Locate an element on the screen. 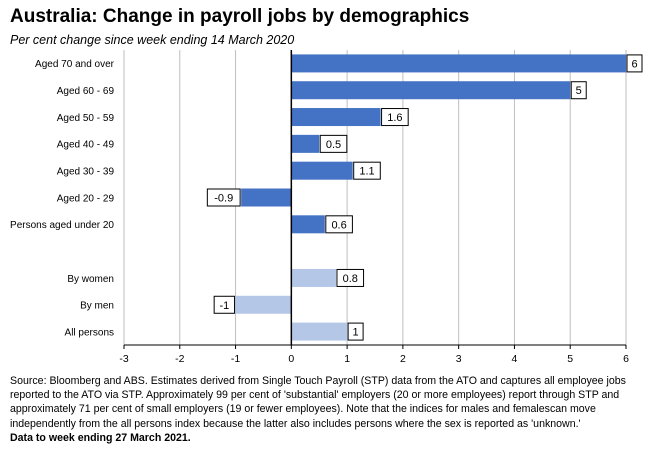  data-label-0-0: 6 is located at coordinates (634, 64).